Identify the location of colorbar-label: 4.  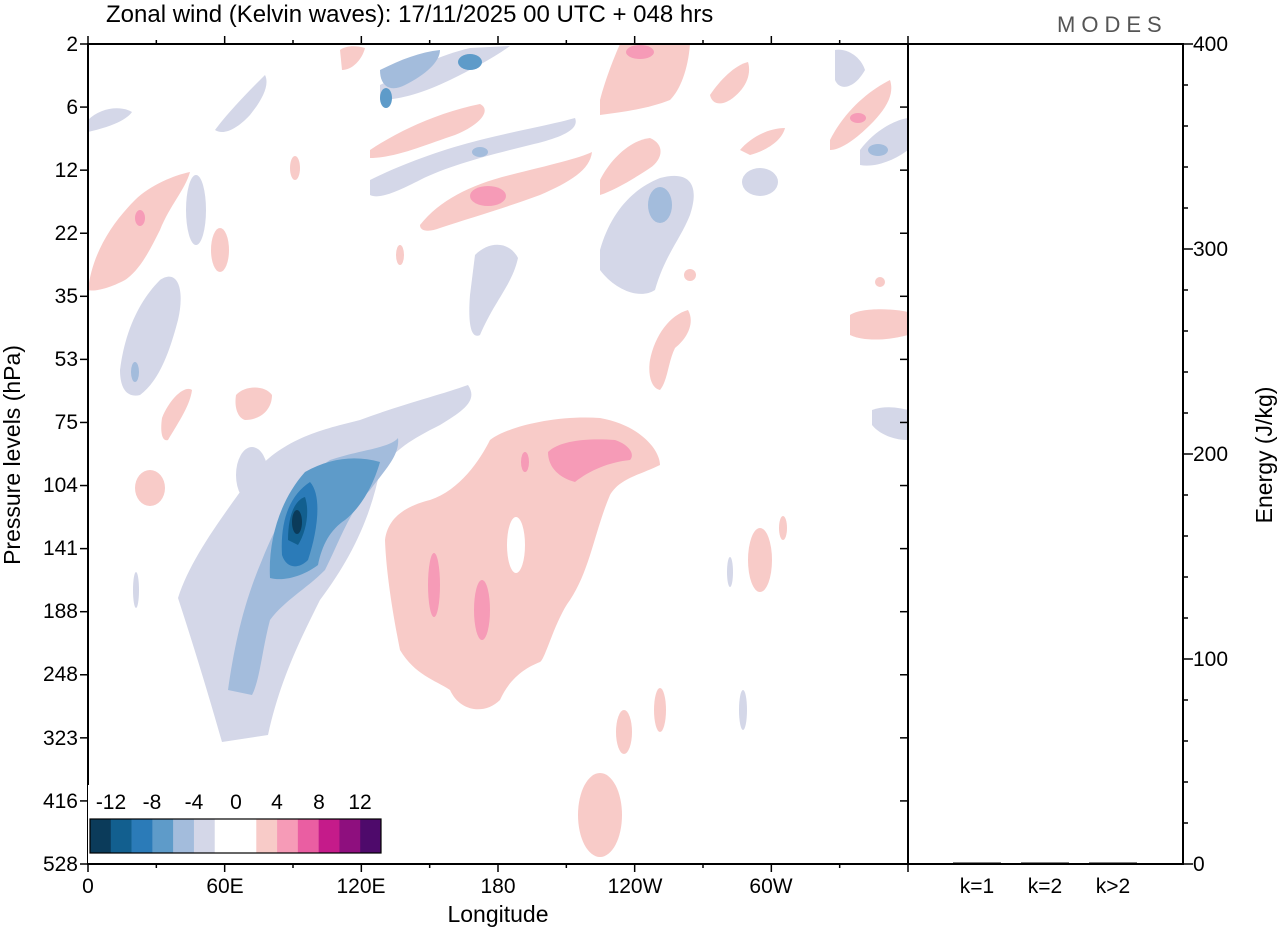
(277, 802).